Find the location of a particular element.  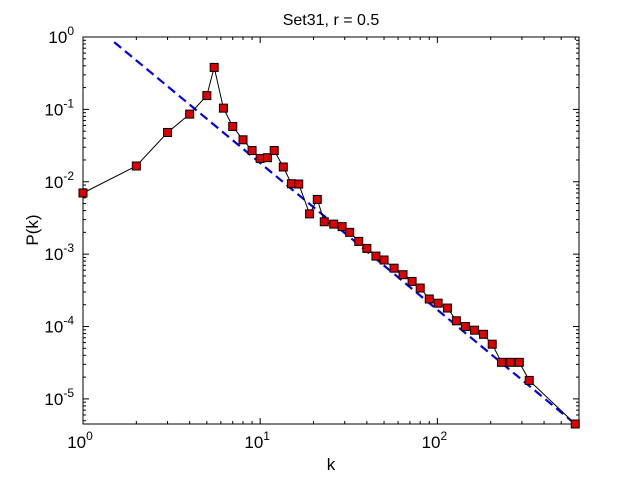

y-tick-label-exponent: -5 is located at coordinates (68, 393).